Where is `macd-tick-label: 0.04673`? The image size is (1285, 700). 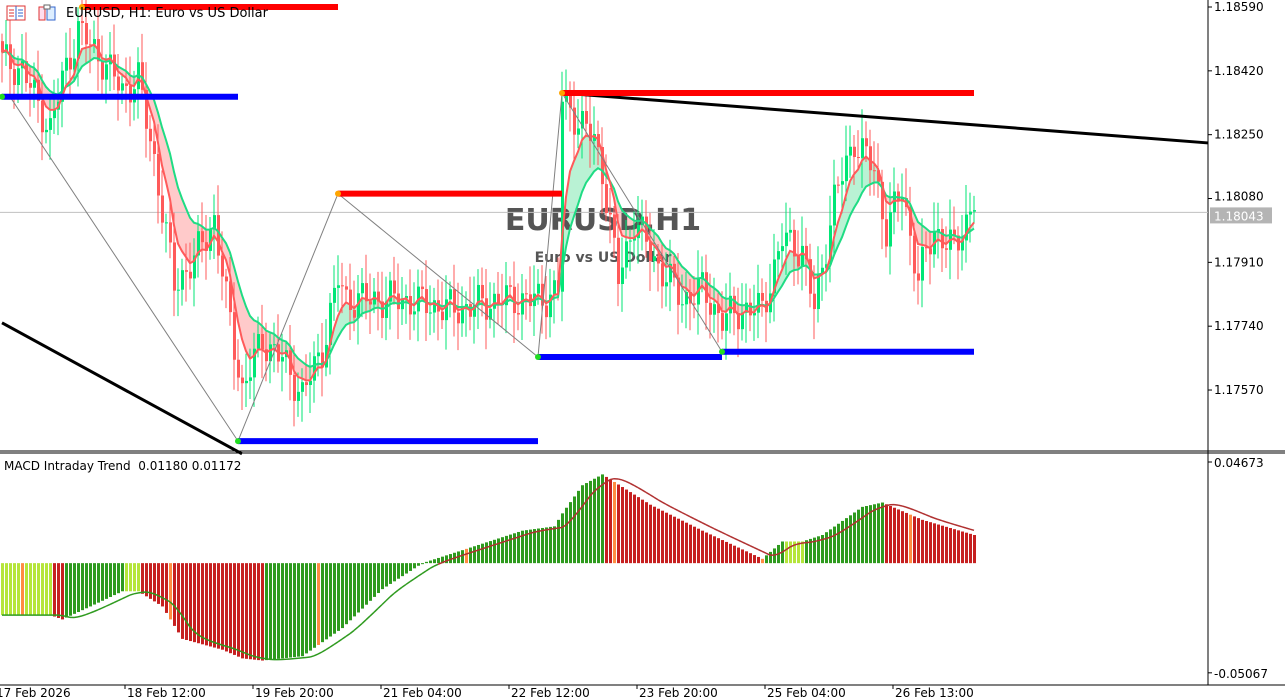
macd-tick-label: 0.04673 is located at coordinates (1239, 463).